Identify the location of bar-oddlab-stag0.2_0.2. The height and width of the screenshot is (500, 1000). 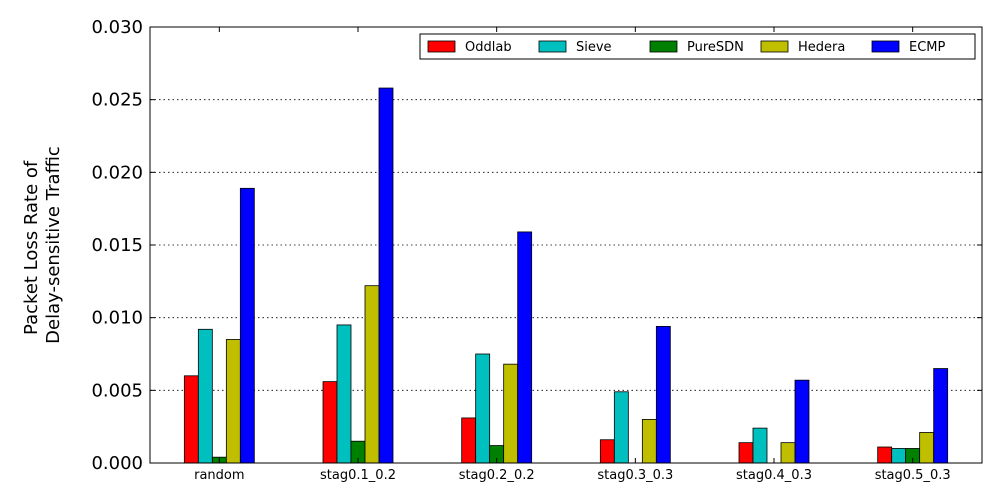
(469, 440).